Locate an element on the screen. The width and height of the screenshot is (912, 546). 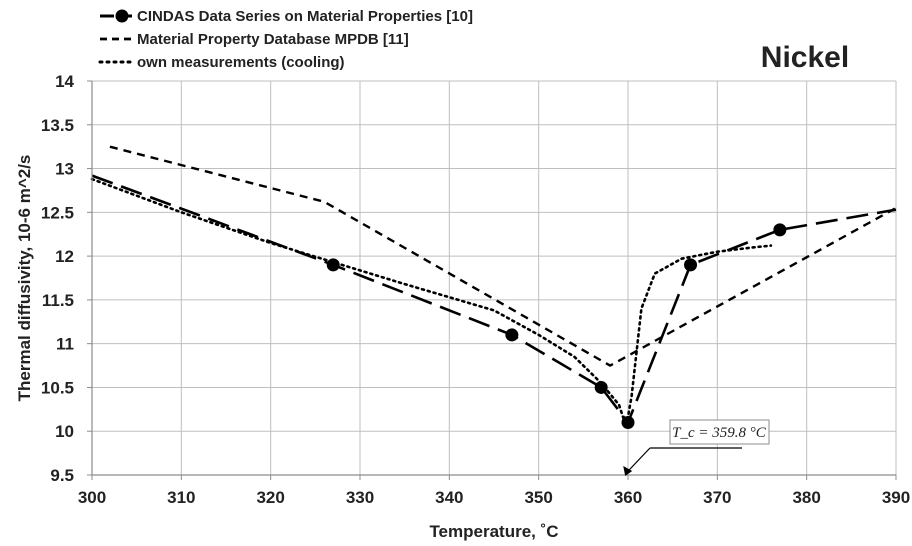
x-tick-label: 310 is located at coordinates (181, 497).